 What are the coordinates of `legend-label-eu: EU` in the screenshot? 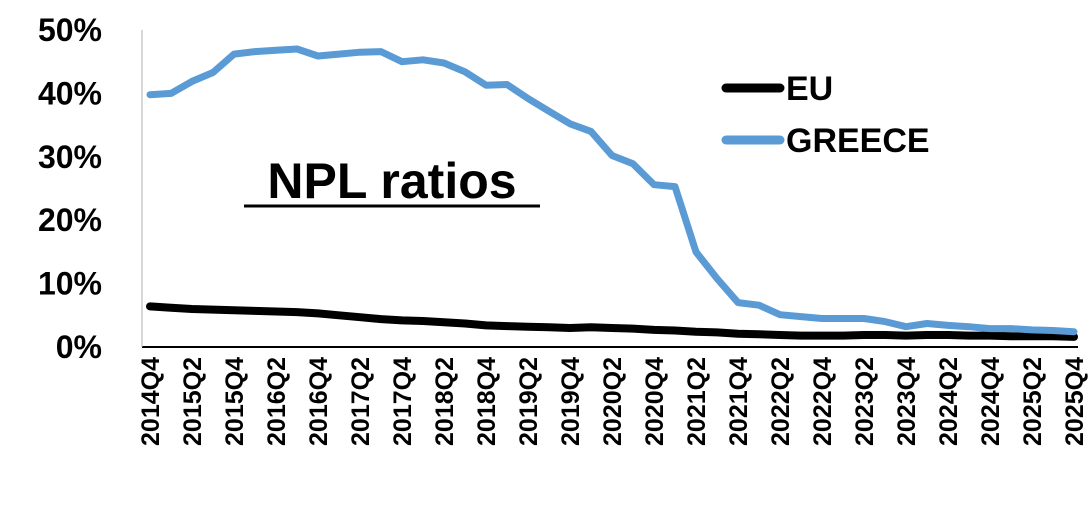 It's located at (809, 89).